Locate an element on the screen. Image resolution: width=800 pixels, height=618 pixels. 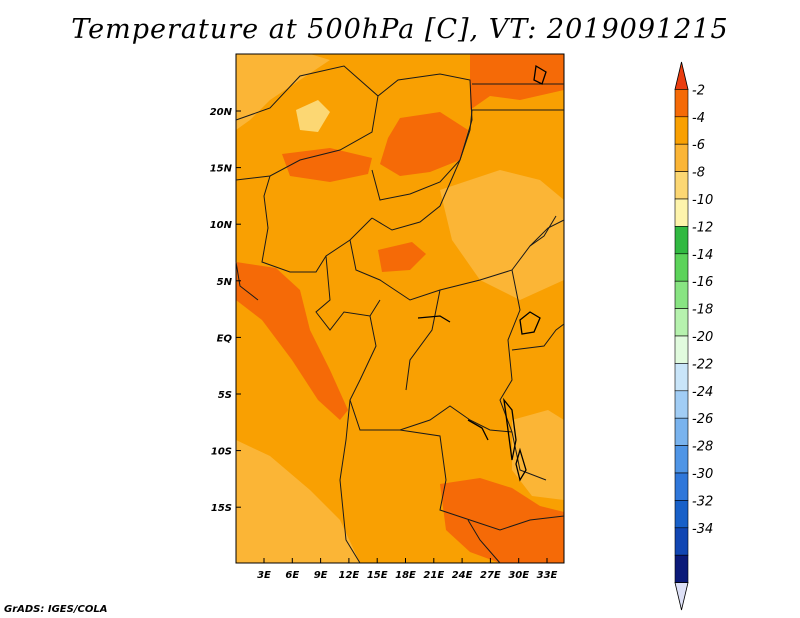
colorbar-label: -20 is located at coordinates (702, 337).